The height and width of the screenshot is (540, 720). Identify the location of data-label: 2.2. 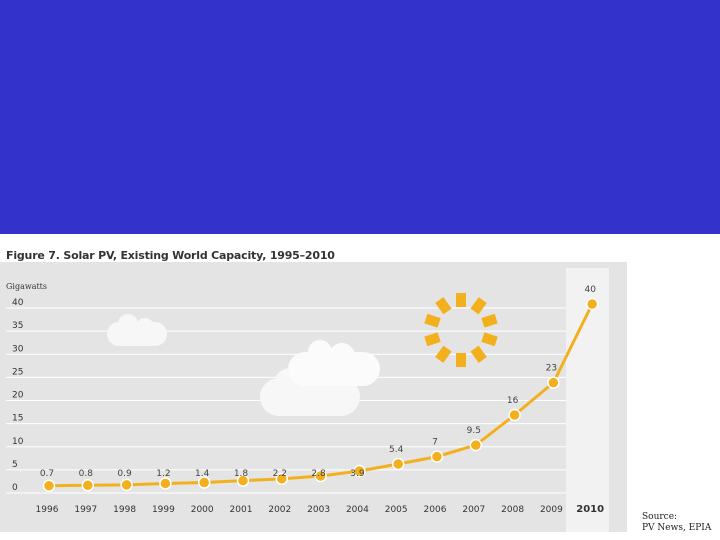
(280, 474).